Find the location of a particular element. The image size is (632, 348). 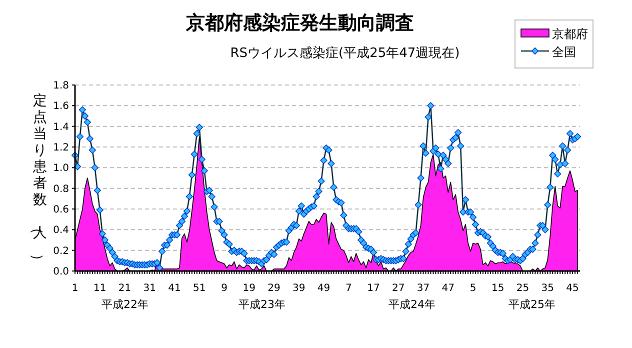

y-tick-label: 0.8 is located at coordinates (61, 189).